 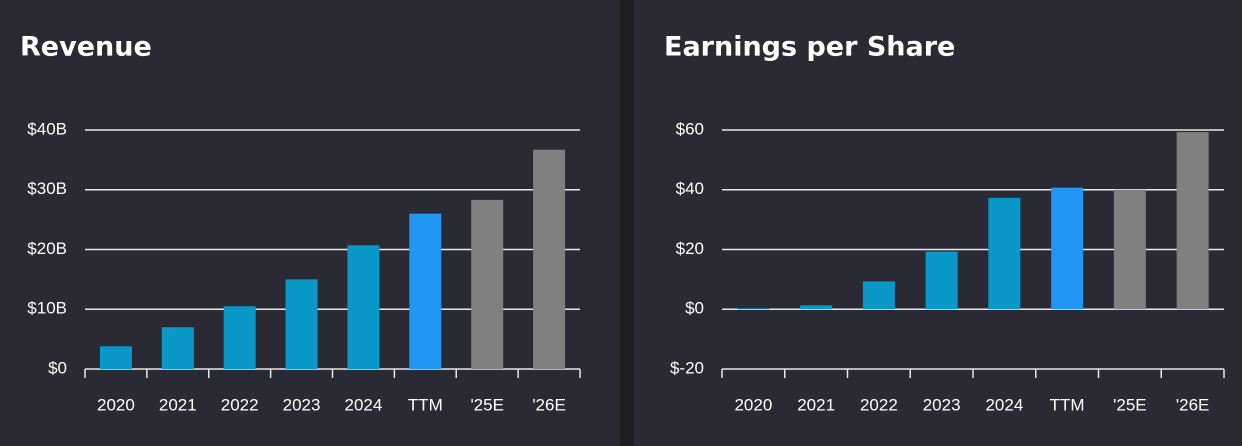 What do you see at coordinates (687, 367) in the screenshot?
I see `y-tick-label: $-20` at bounding box center [687, 367].